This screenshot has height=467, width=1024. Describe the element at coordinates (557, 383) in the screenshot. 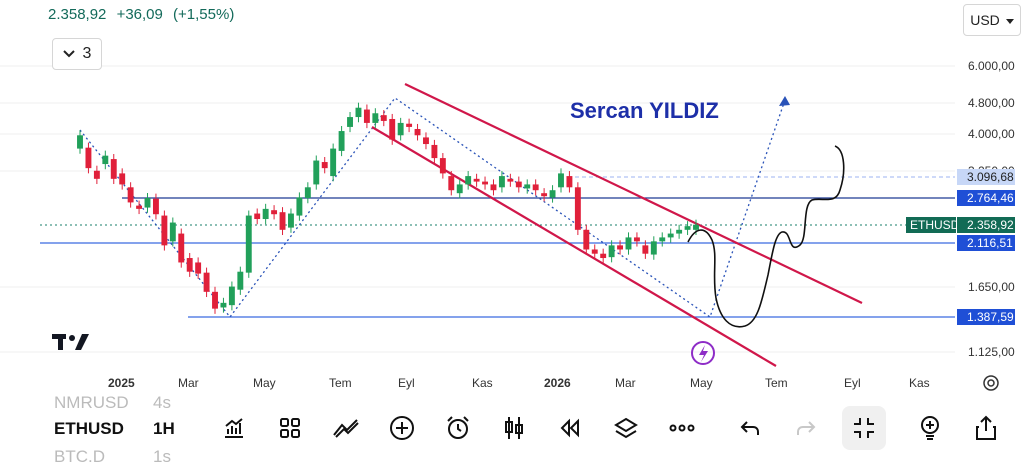

I see `x-tick: 2026` at that location.